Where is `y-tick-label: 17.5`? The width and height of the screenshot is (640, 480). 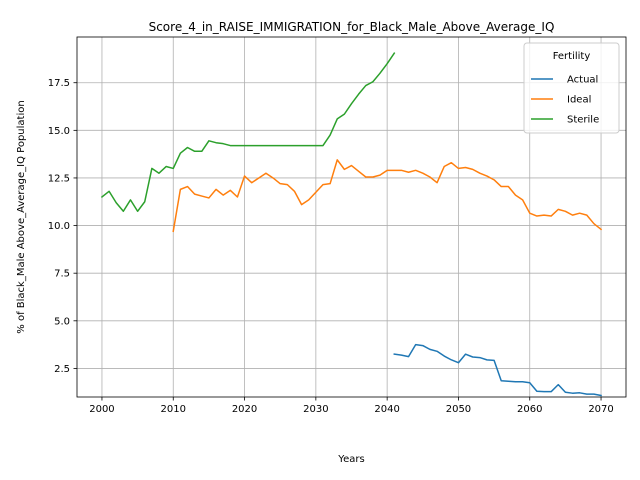
y-tick-label: 17.5 is located at coordinates (59, 83).